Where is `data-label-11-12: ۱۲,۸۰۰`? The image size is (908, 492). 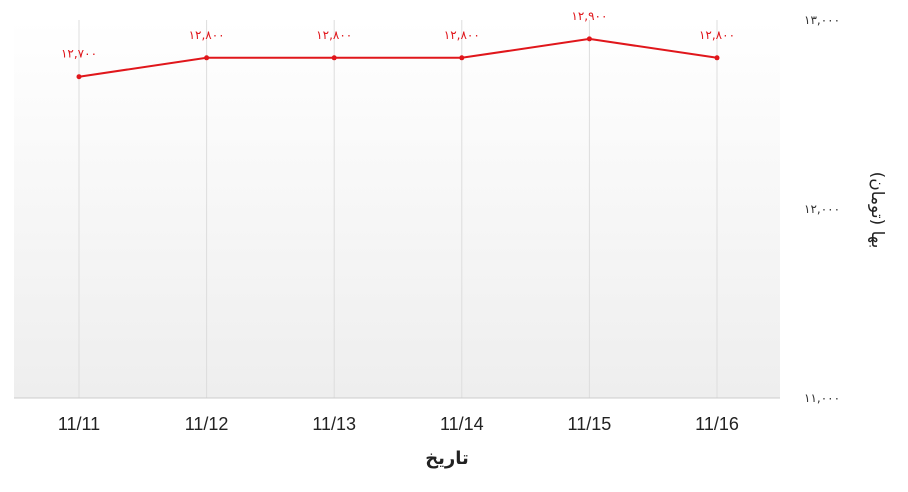
data-label-11-12: ۱۲,۸۰۰ is located at coordinates (207, 35).